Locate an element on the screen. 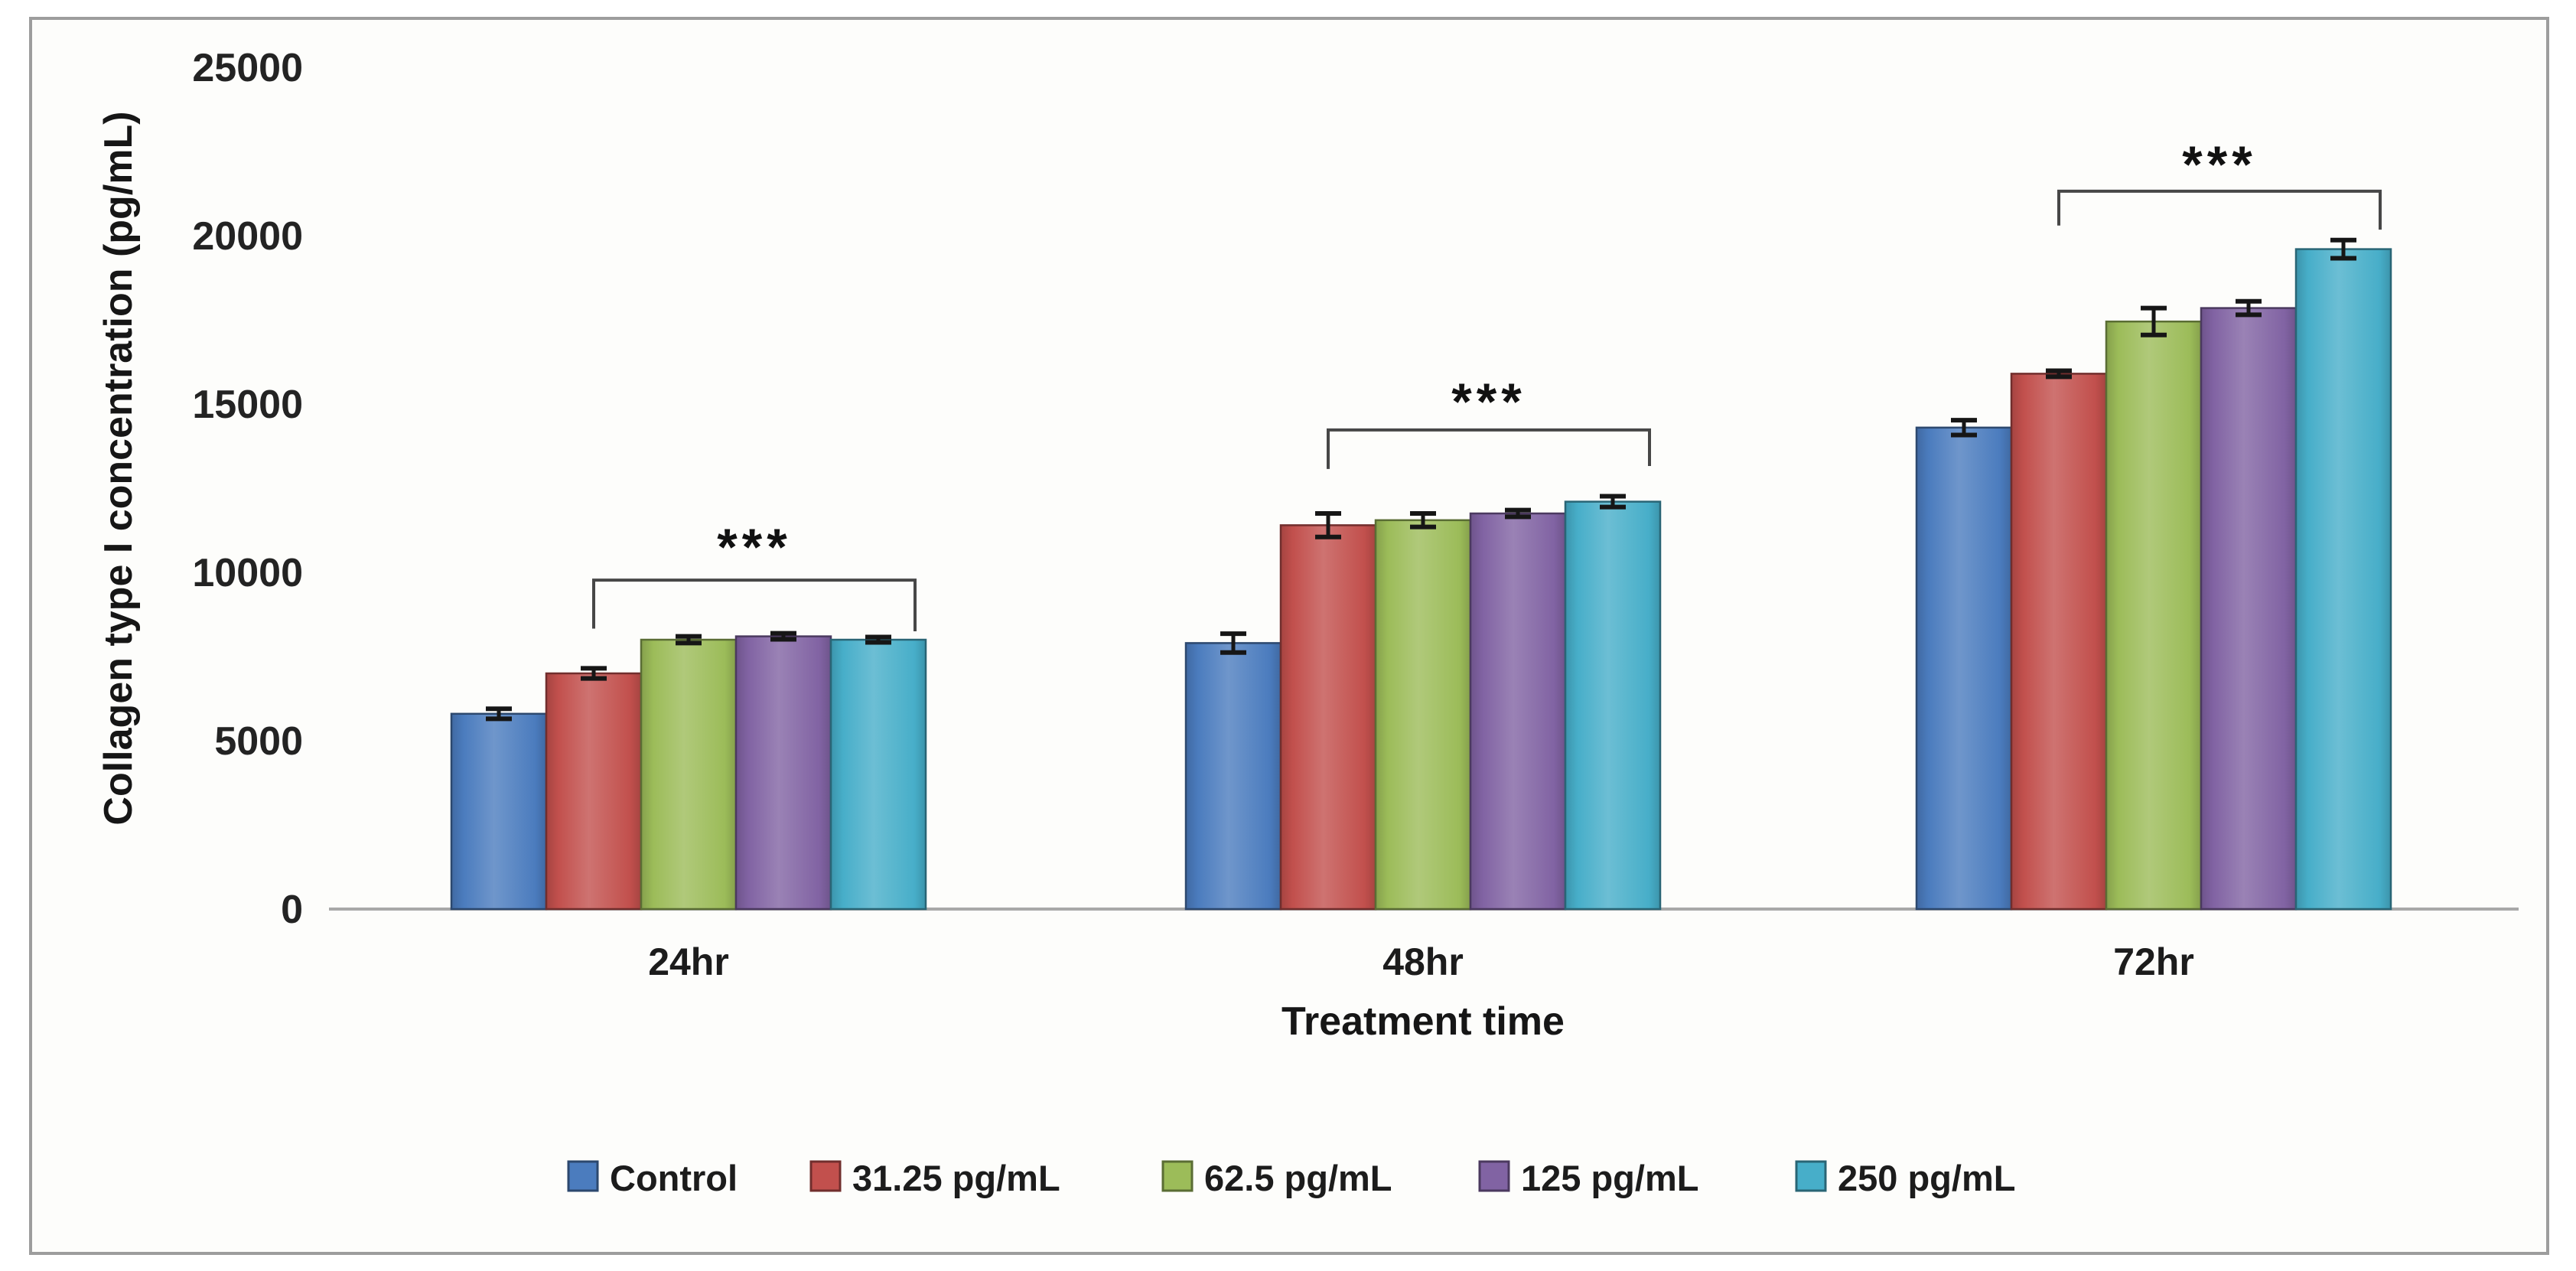 This screenshot has height=1271, width=2576. significance-label-24hr: *** is located at coordinates (754, 547).